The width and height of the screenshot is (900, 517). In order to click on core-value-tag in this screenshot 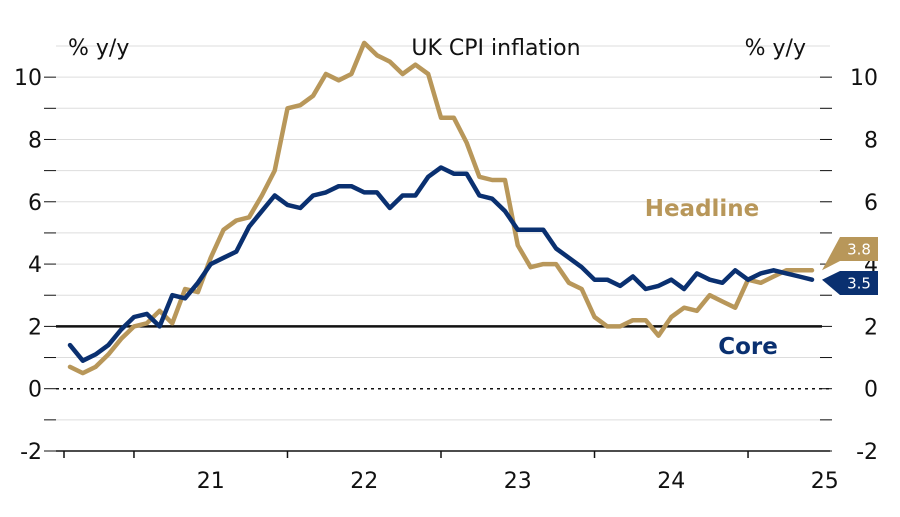, I will do `click(850, 283)`.